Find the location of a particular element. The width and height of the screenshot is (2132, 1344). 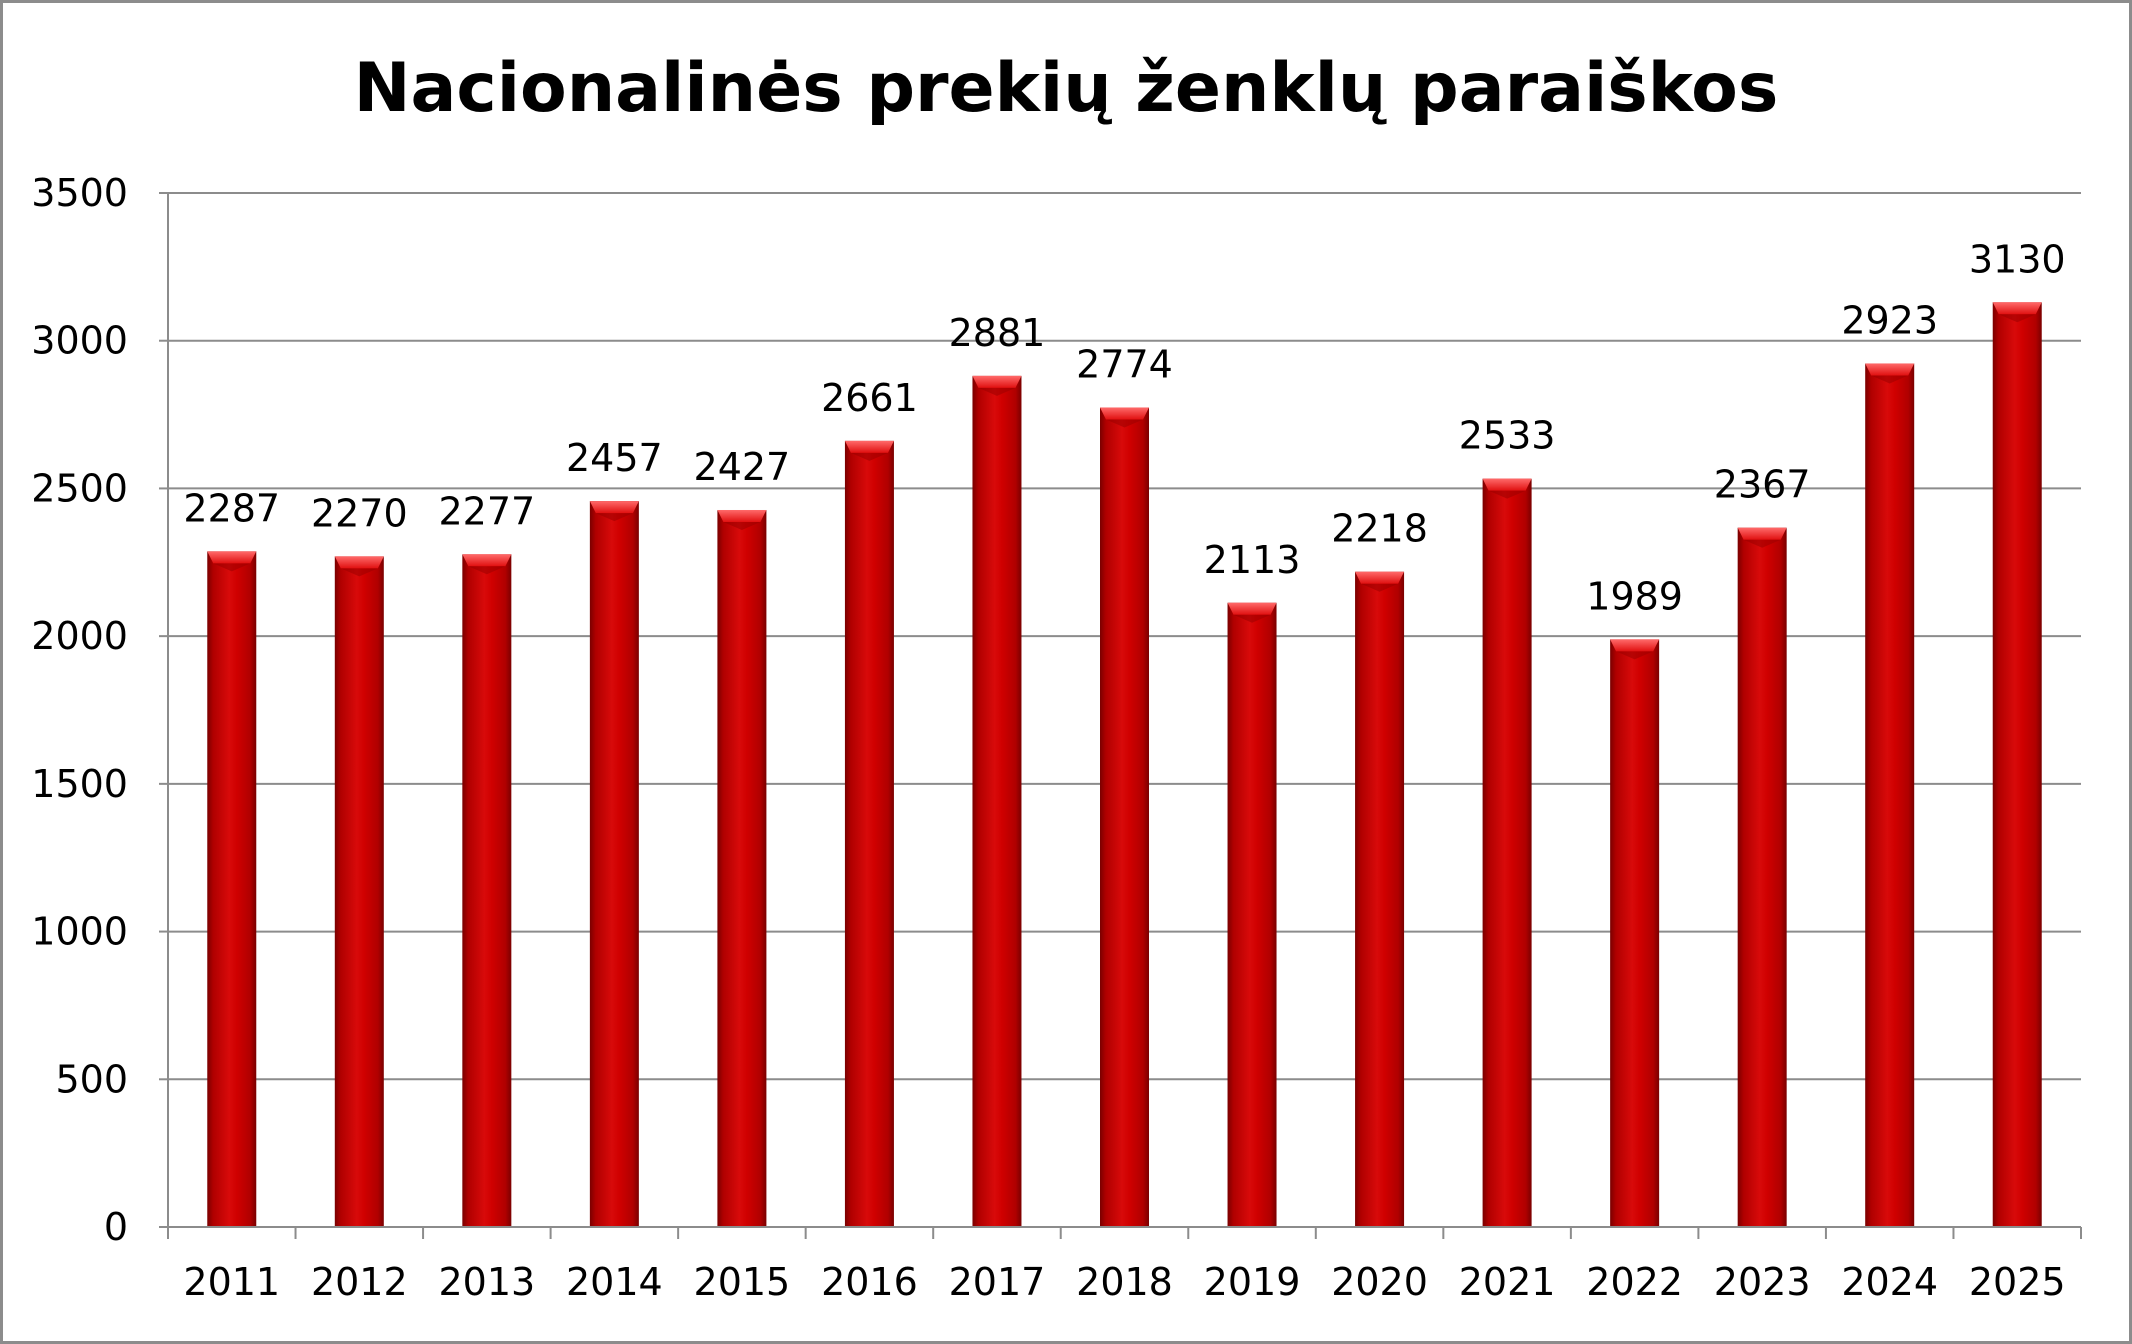

x-tick-label: 2013 is located at coordinates (486, 1282).